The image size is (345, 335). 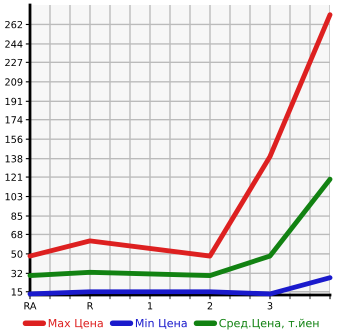 I want to click on y-tick-label: 32, so click(x=16, y=274).